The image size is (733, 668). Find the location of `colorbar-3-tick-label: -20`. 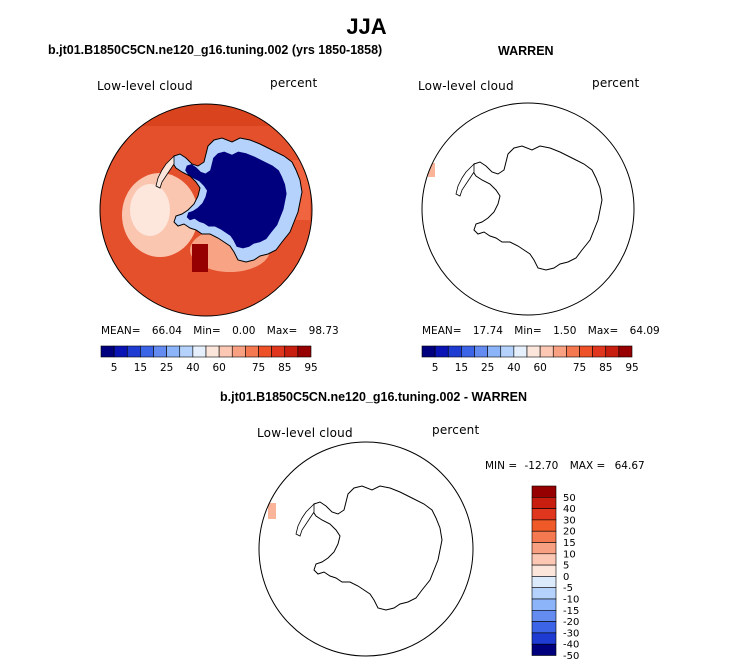

colorbar-3-tick-label: -20 is located at coordinates (571, 622).